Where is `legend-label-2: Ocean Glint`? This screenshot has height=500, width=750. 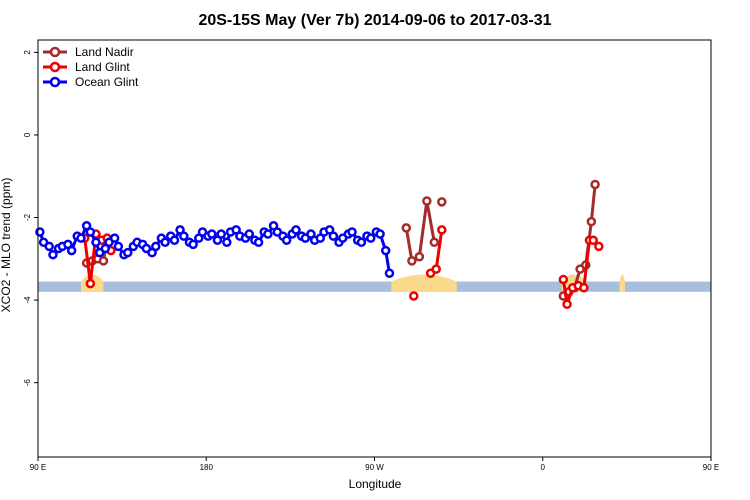
legend-label-2: Ocean Glint is located at coordinates (107, 82).